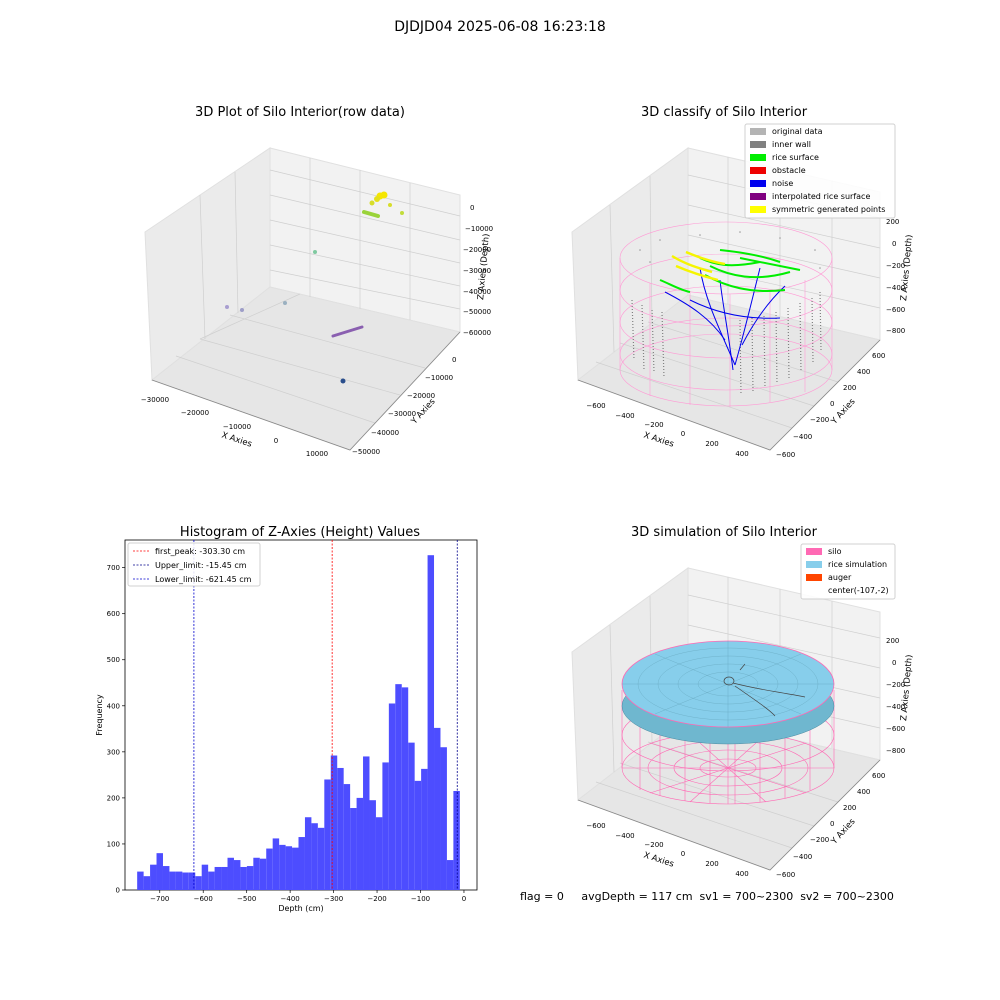  I want to click on raw-panel-title: 3D Plot of Silo Interior(row data), so click(300, 112).